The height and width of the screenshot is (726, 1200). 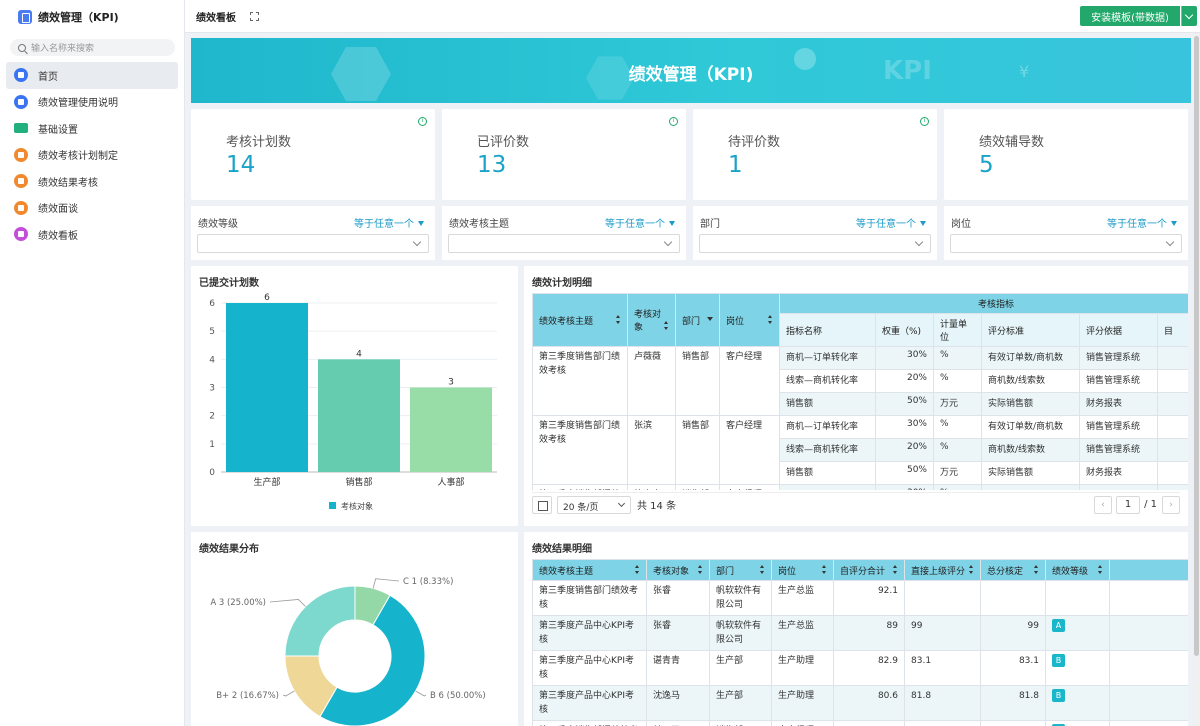 I want to click on nav-item: 基础设置, so click(x=92, y=128).